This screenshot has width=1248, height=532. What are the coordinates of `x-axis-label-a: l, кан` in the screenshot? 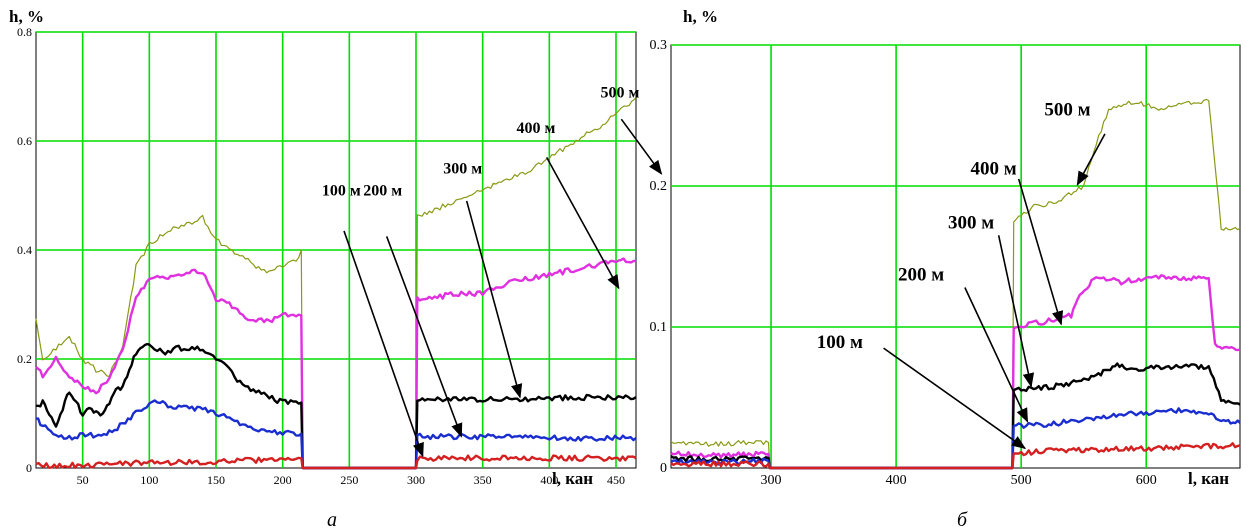 It's located at (572, 478).